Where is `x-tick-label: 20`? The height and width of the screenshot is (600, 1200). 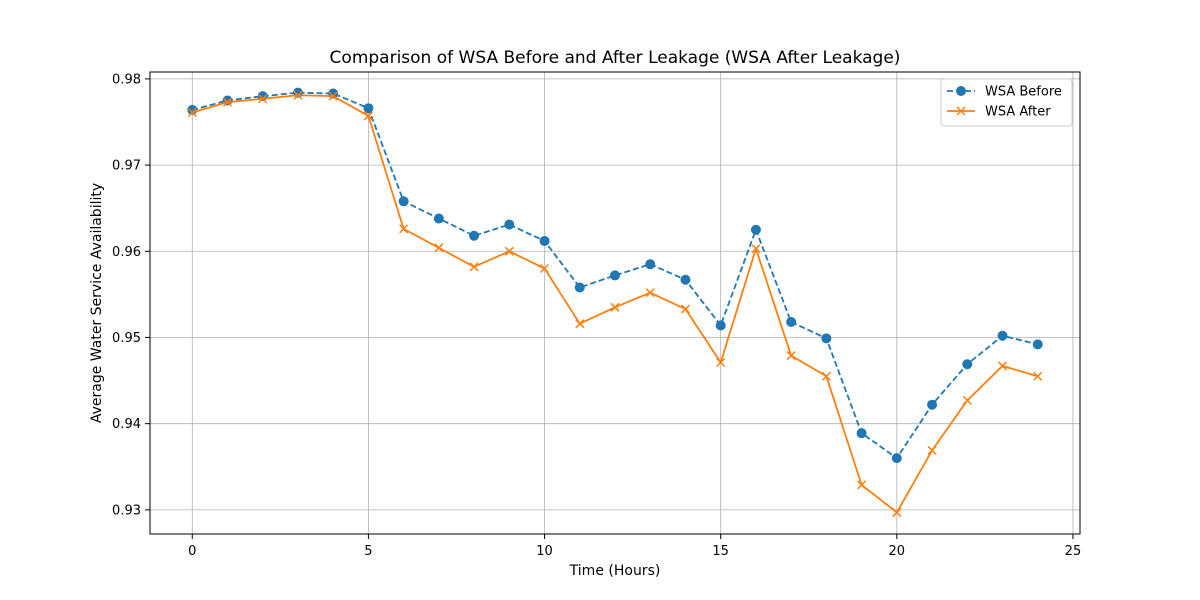
x-tick-label: 20 is located at coordinates (897, 551).